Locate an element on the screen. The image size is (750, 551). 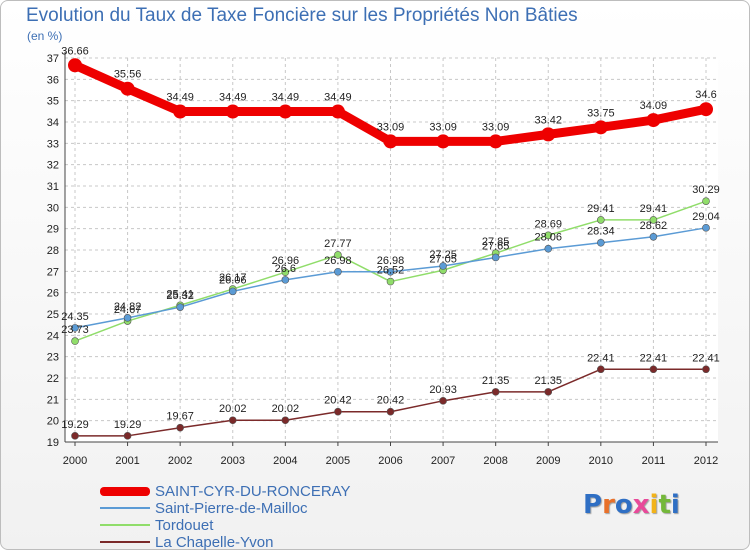
data-label: 27.25 is located at coordinates (443, 255).